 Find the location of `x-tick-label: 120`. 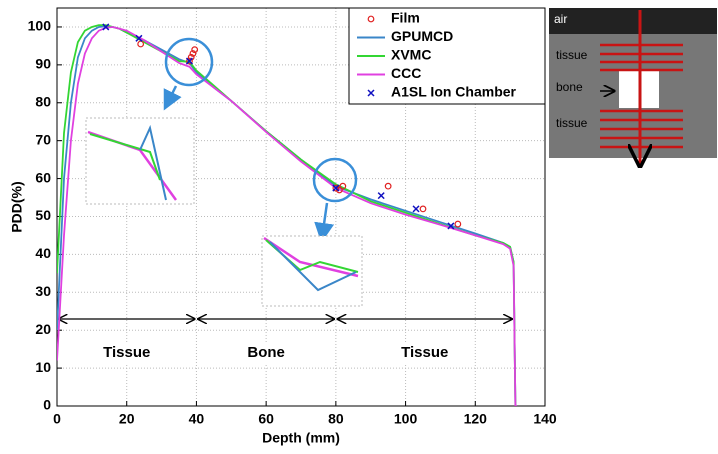

x-tick-label: 120 is located at coordinates (476, 419).